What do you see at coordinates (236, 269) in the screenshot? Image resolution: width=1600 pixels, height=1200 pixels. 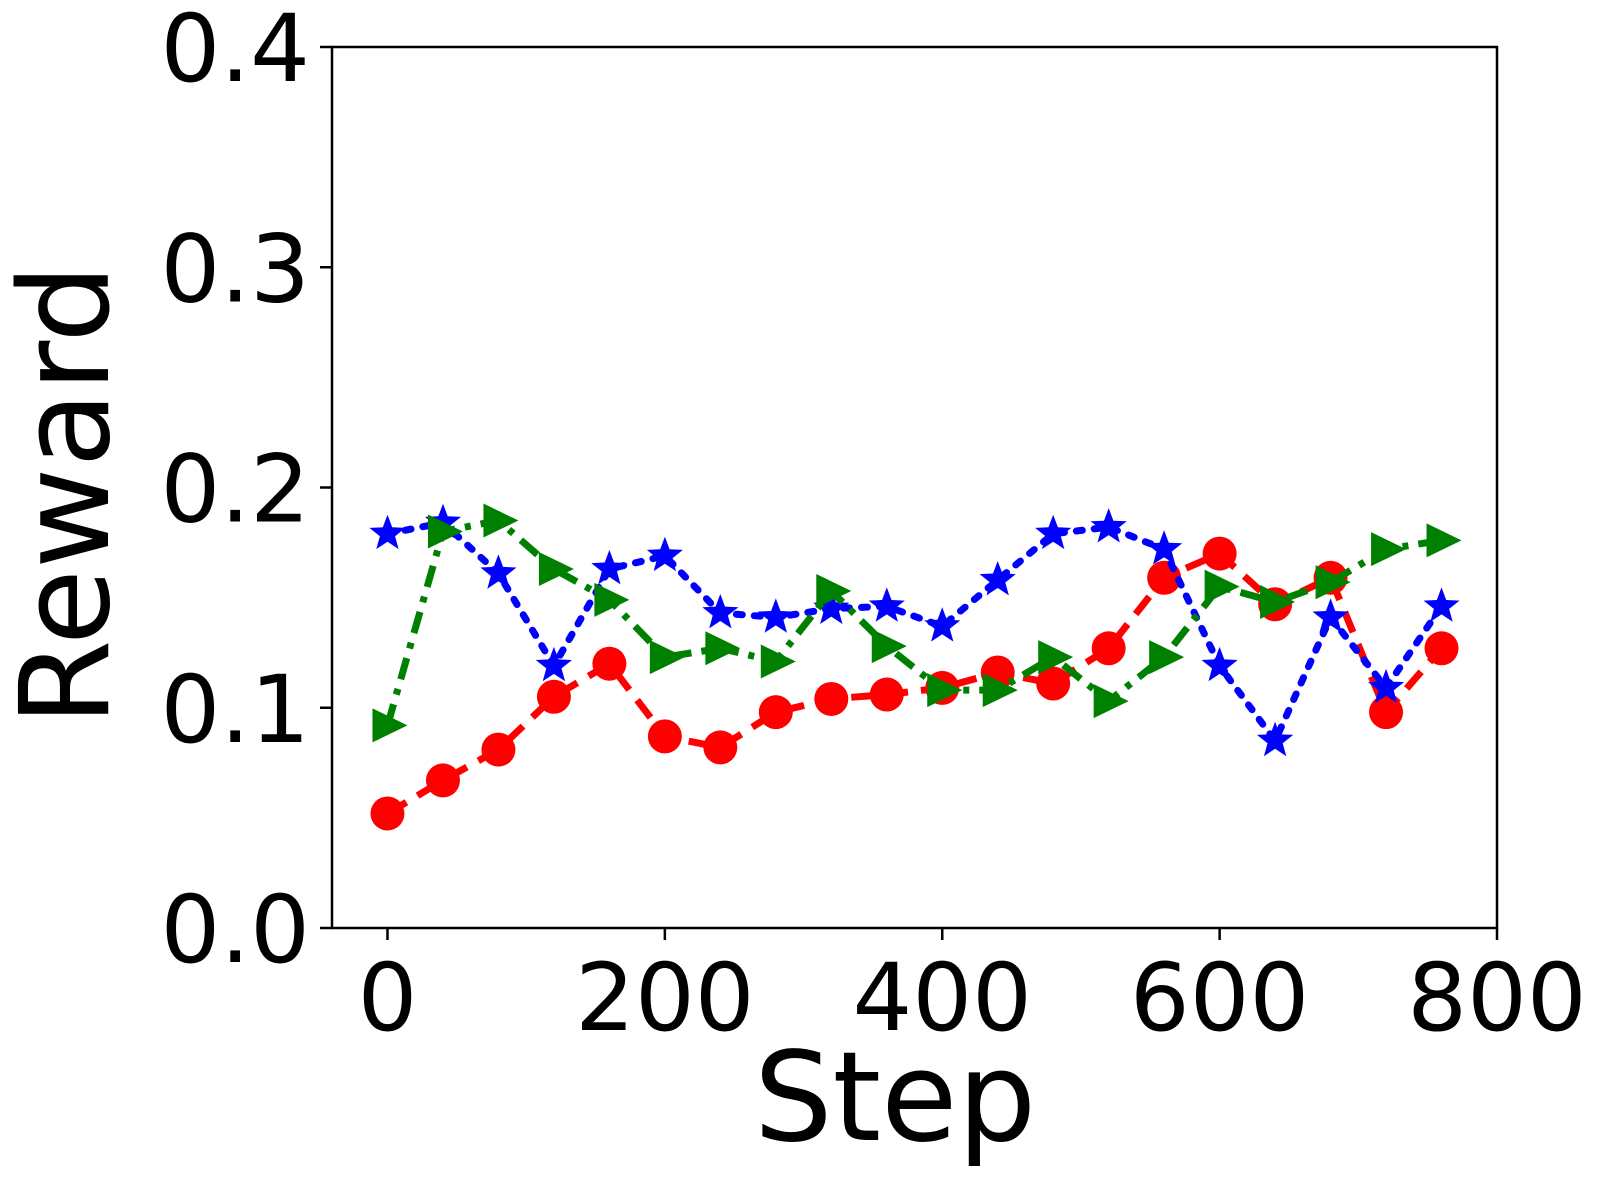 I see `y-tick-label: 0.3` at bounding box center [236, 269].